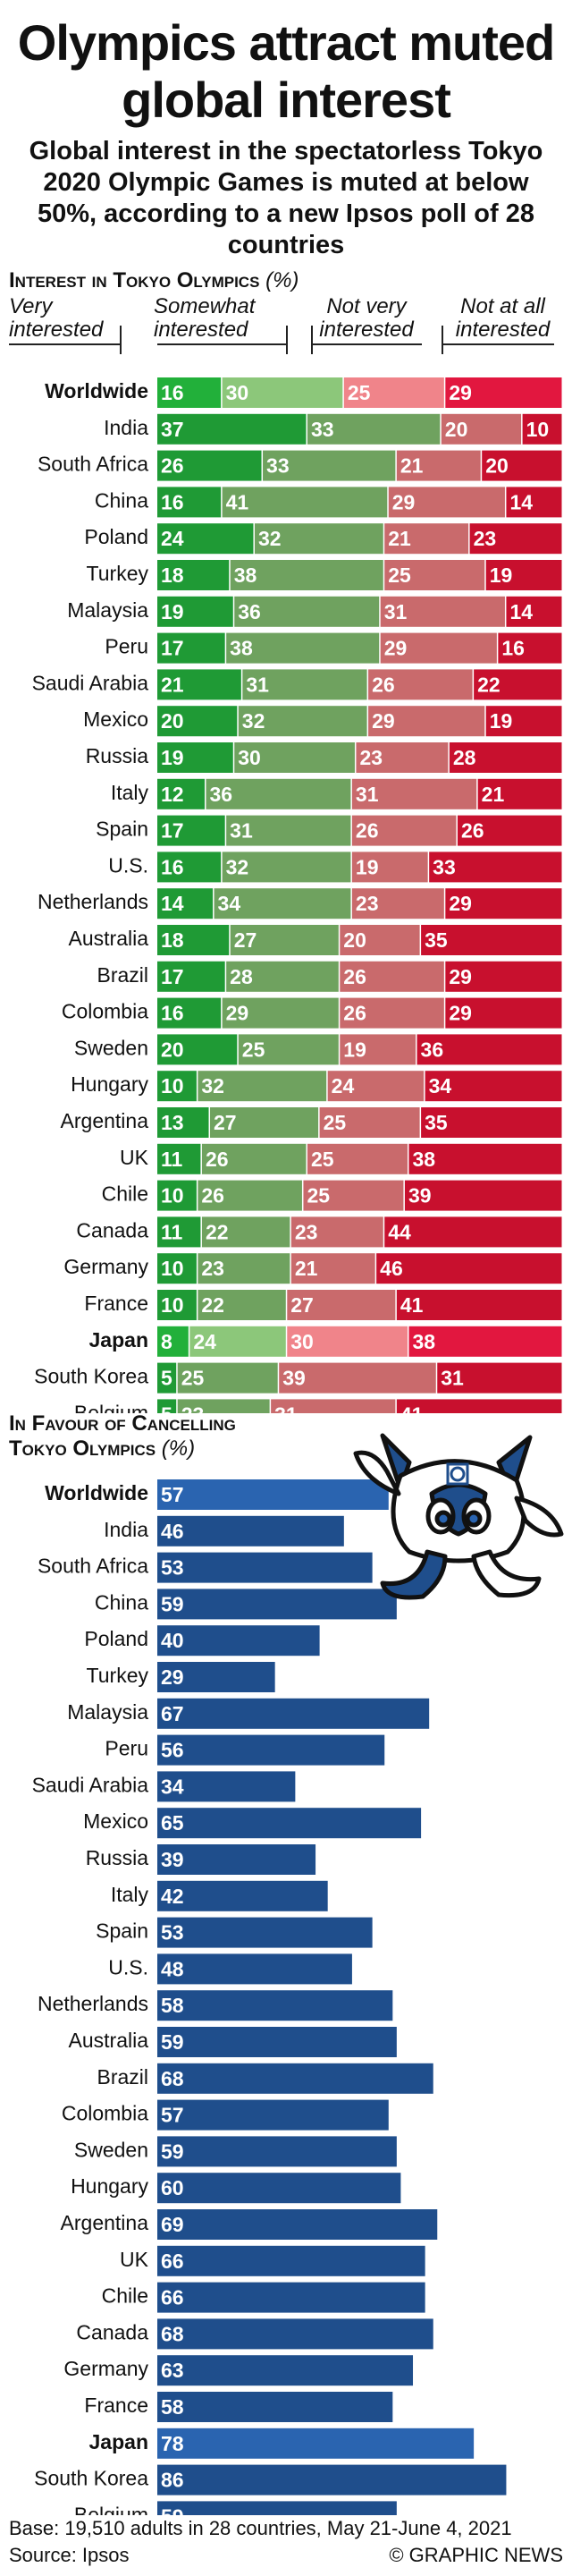 The width and height of the screenshot is (572, 2576). I want to click on interest-bar-malaysia-very-interested, so click(195, 611).